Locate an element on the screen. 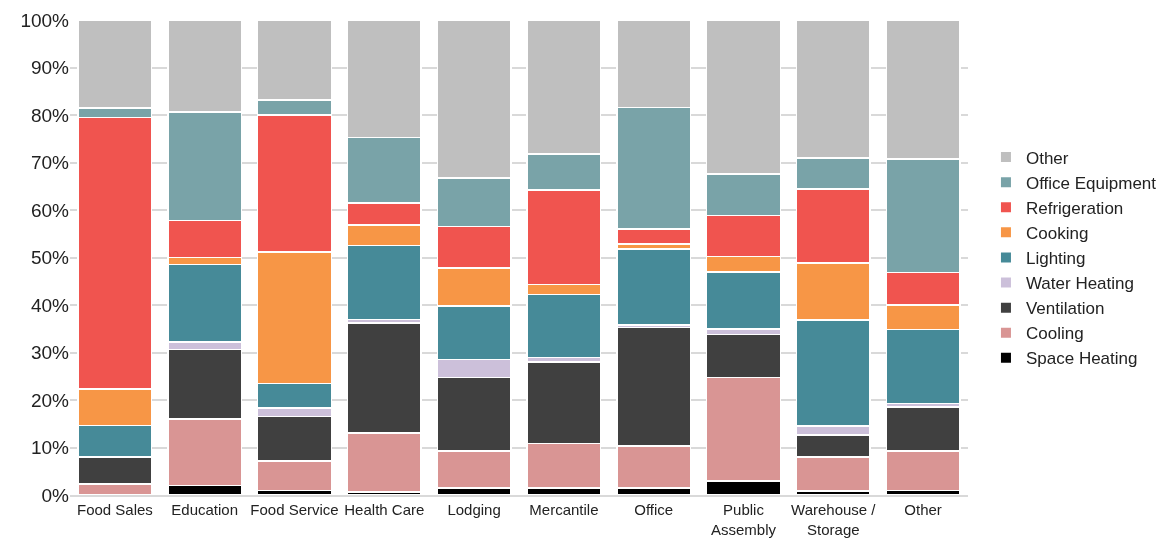 This screenshot has width=1172, height=560. legend-label: Office Equipment is located at coordinates (1091, 183).